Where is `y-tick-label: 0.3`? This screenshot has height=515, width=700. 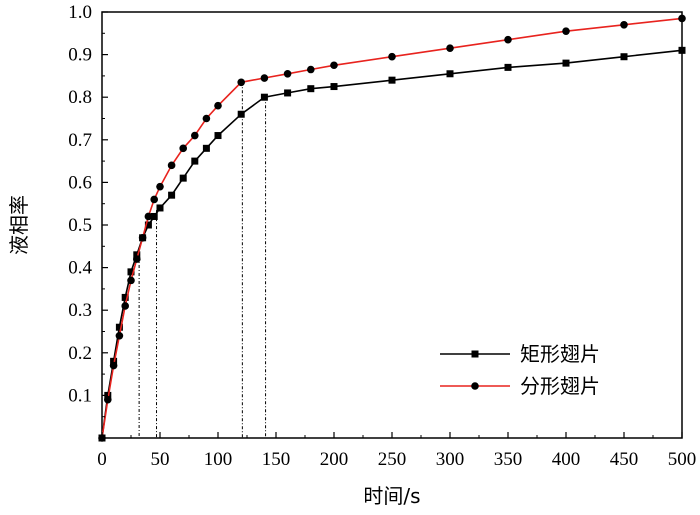
y-tick-label: 0.3 is located at coordinates (80, 310).